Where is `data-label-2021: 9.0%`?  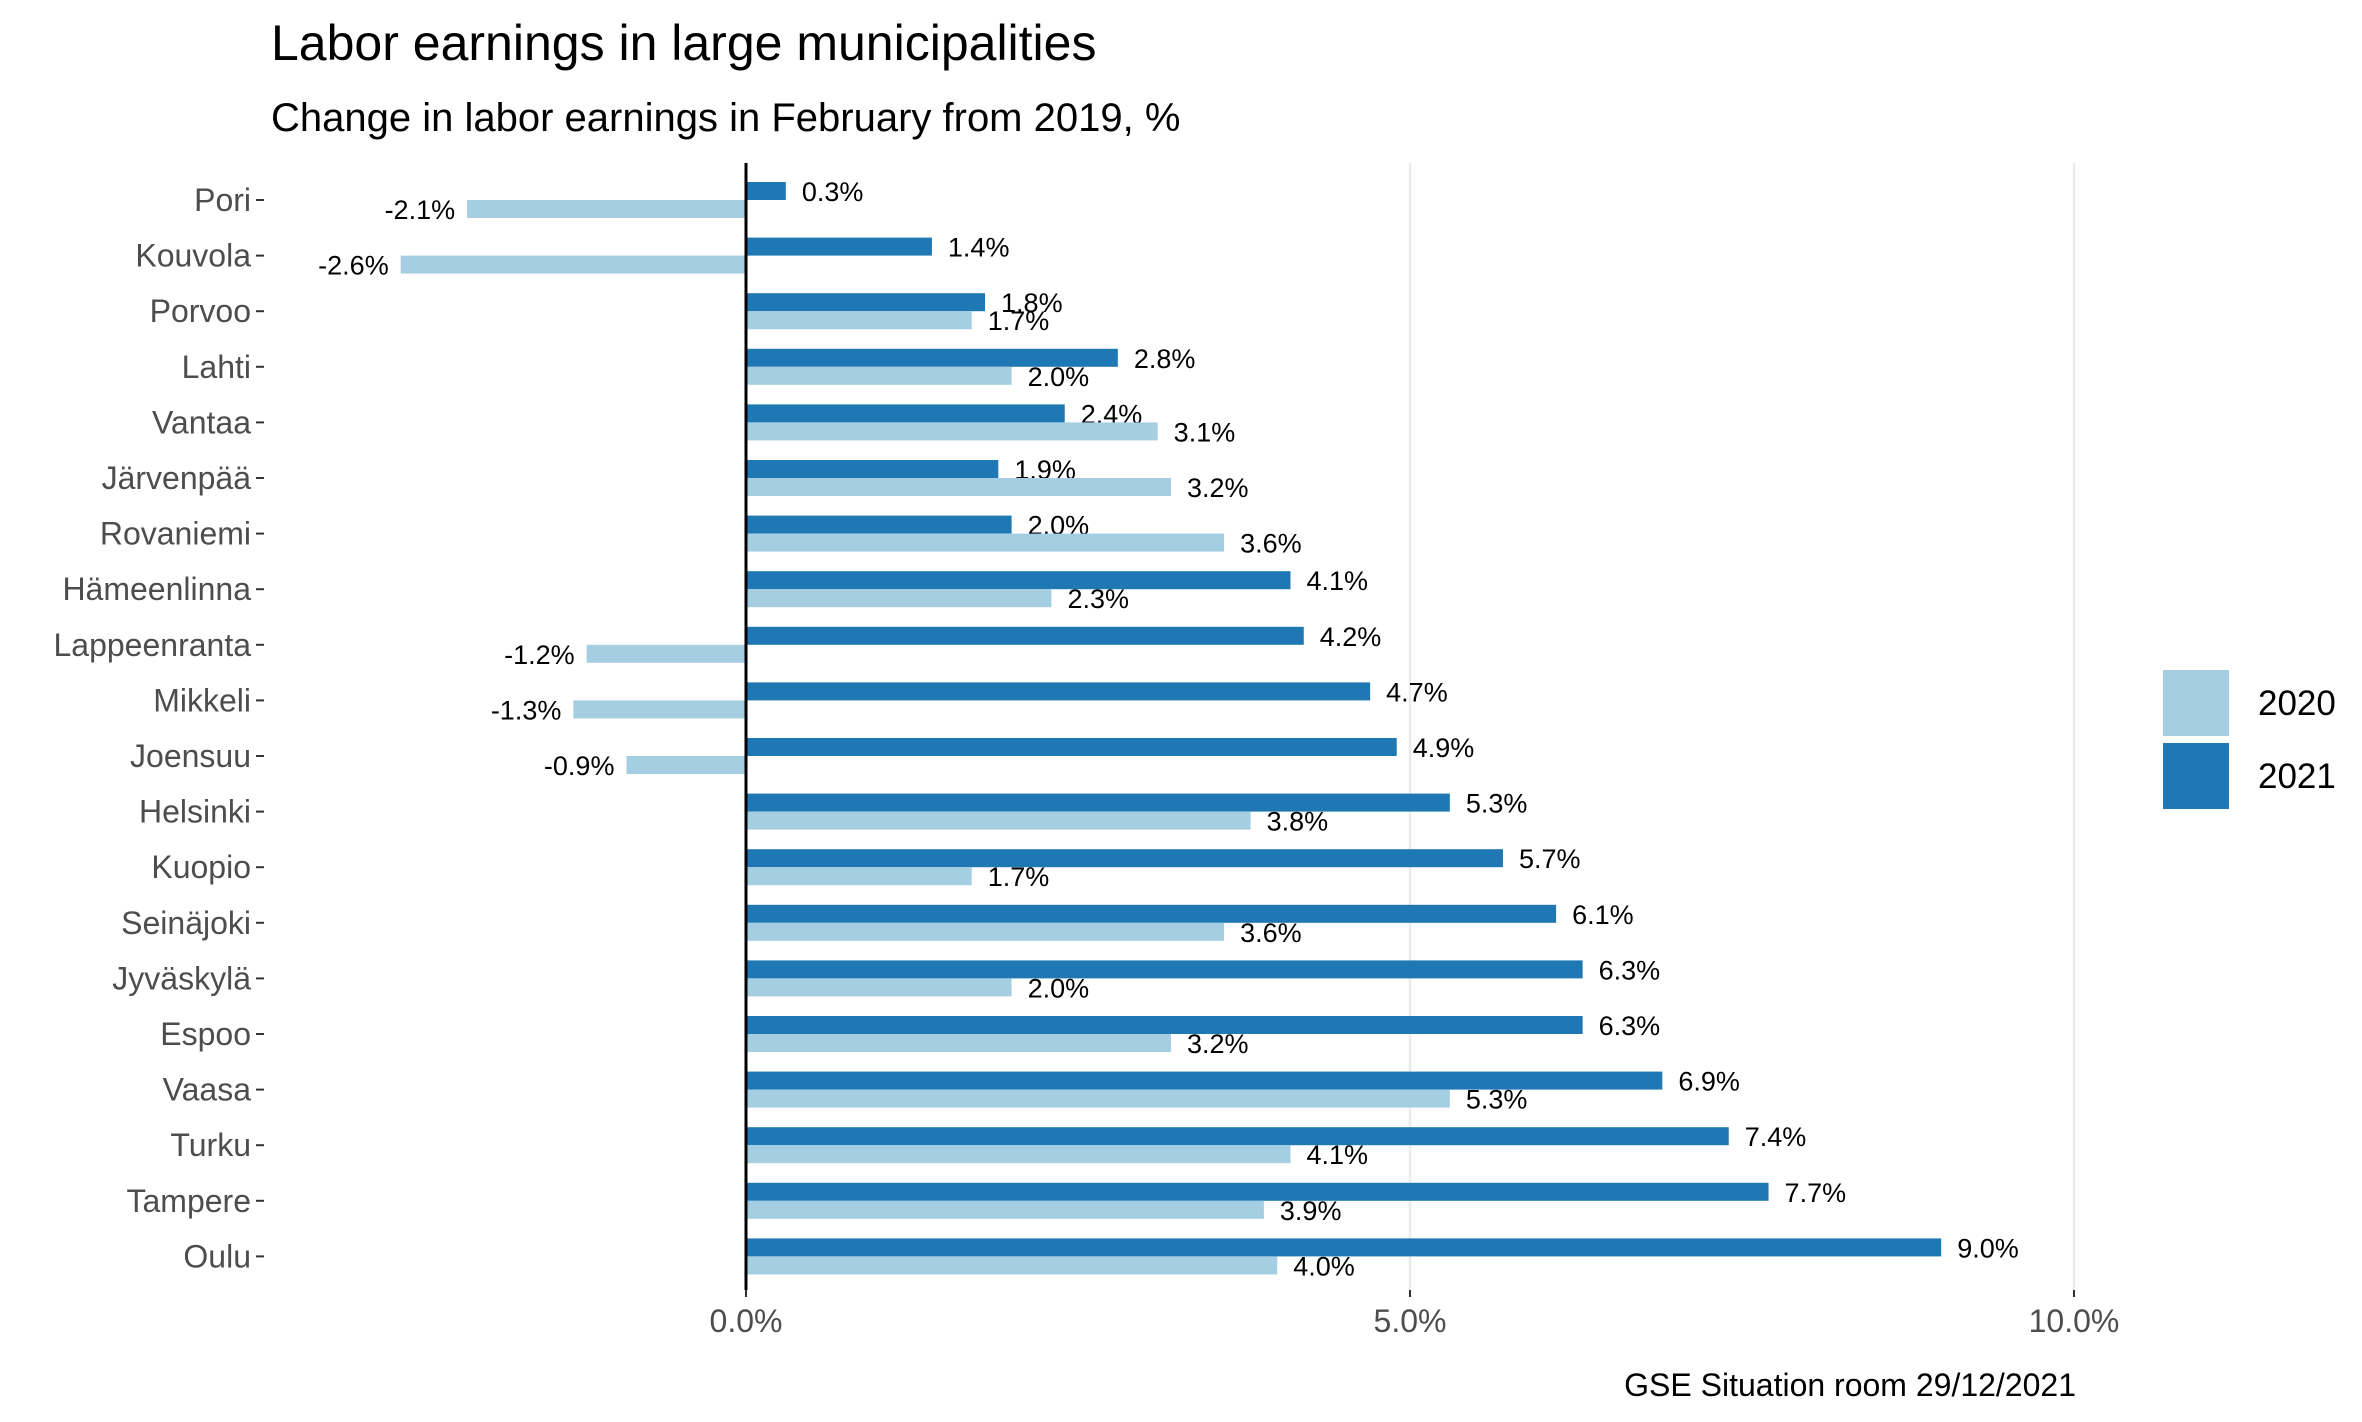 data-label-2021: 9.0% is located at coordinates (1988, 1248).